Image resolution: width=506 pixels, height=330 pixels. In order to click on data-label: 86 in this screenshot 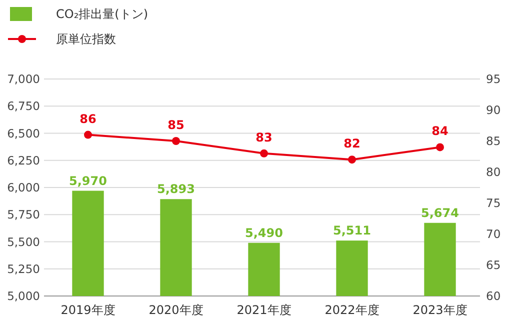, I will do `click(88, 119)`.